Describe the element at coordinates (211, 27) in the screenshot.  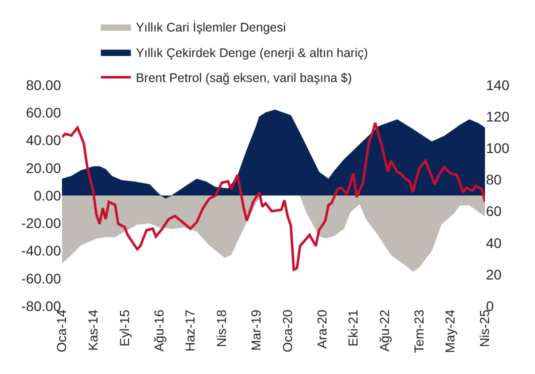
I see `legend-label: Yıllık Cari İşlemler Dengesi` at that location.